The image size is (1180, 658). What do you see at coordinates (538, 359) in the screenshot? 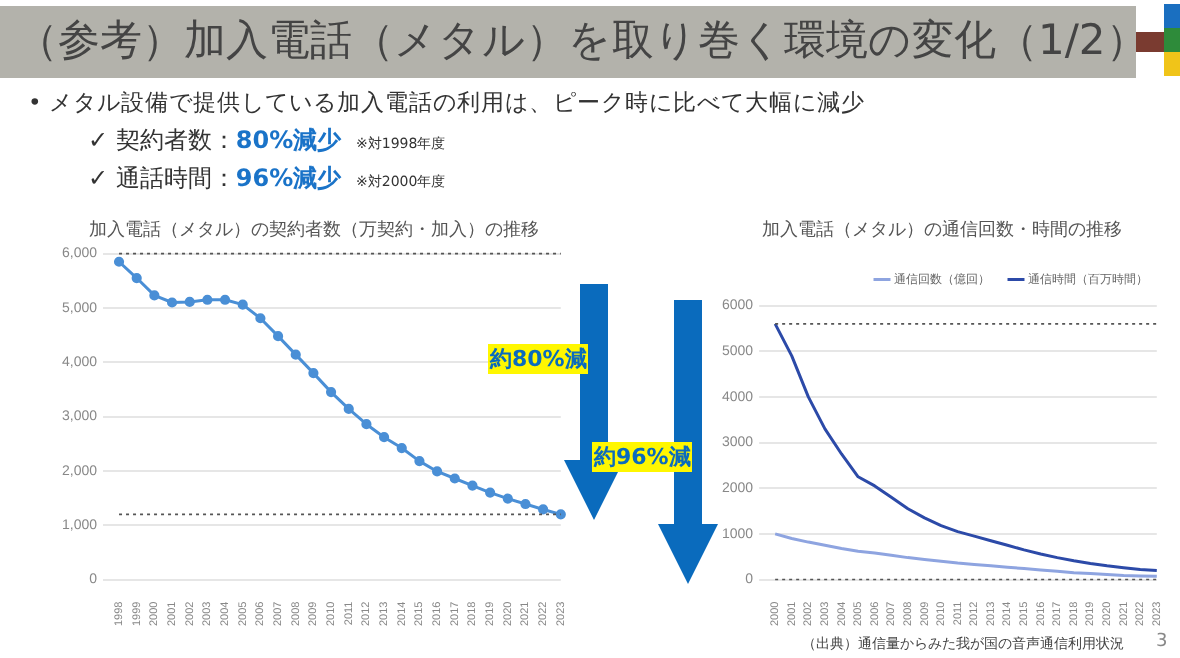
I see `annotation: 約80%減` at bounding box center [538, 359].